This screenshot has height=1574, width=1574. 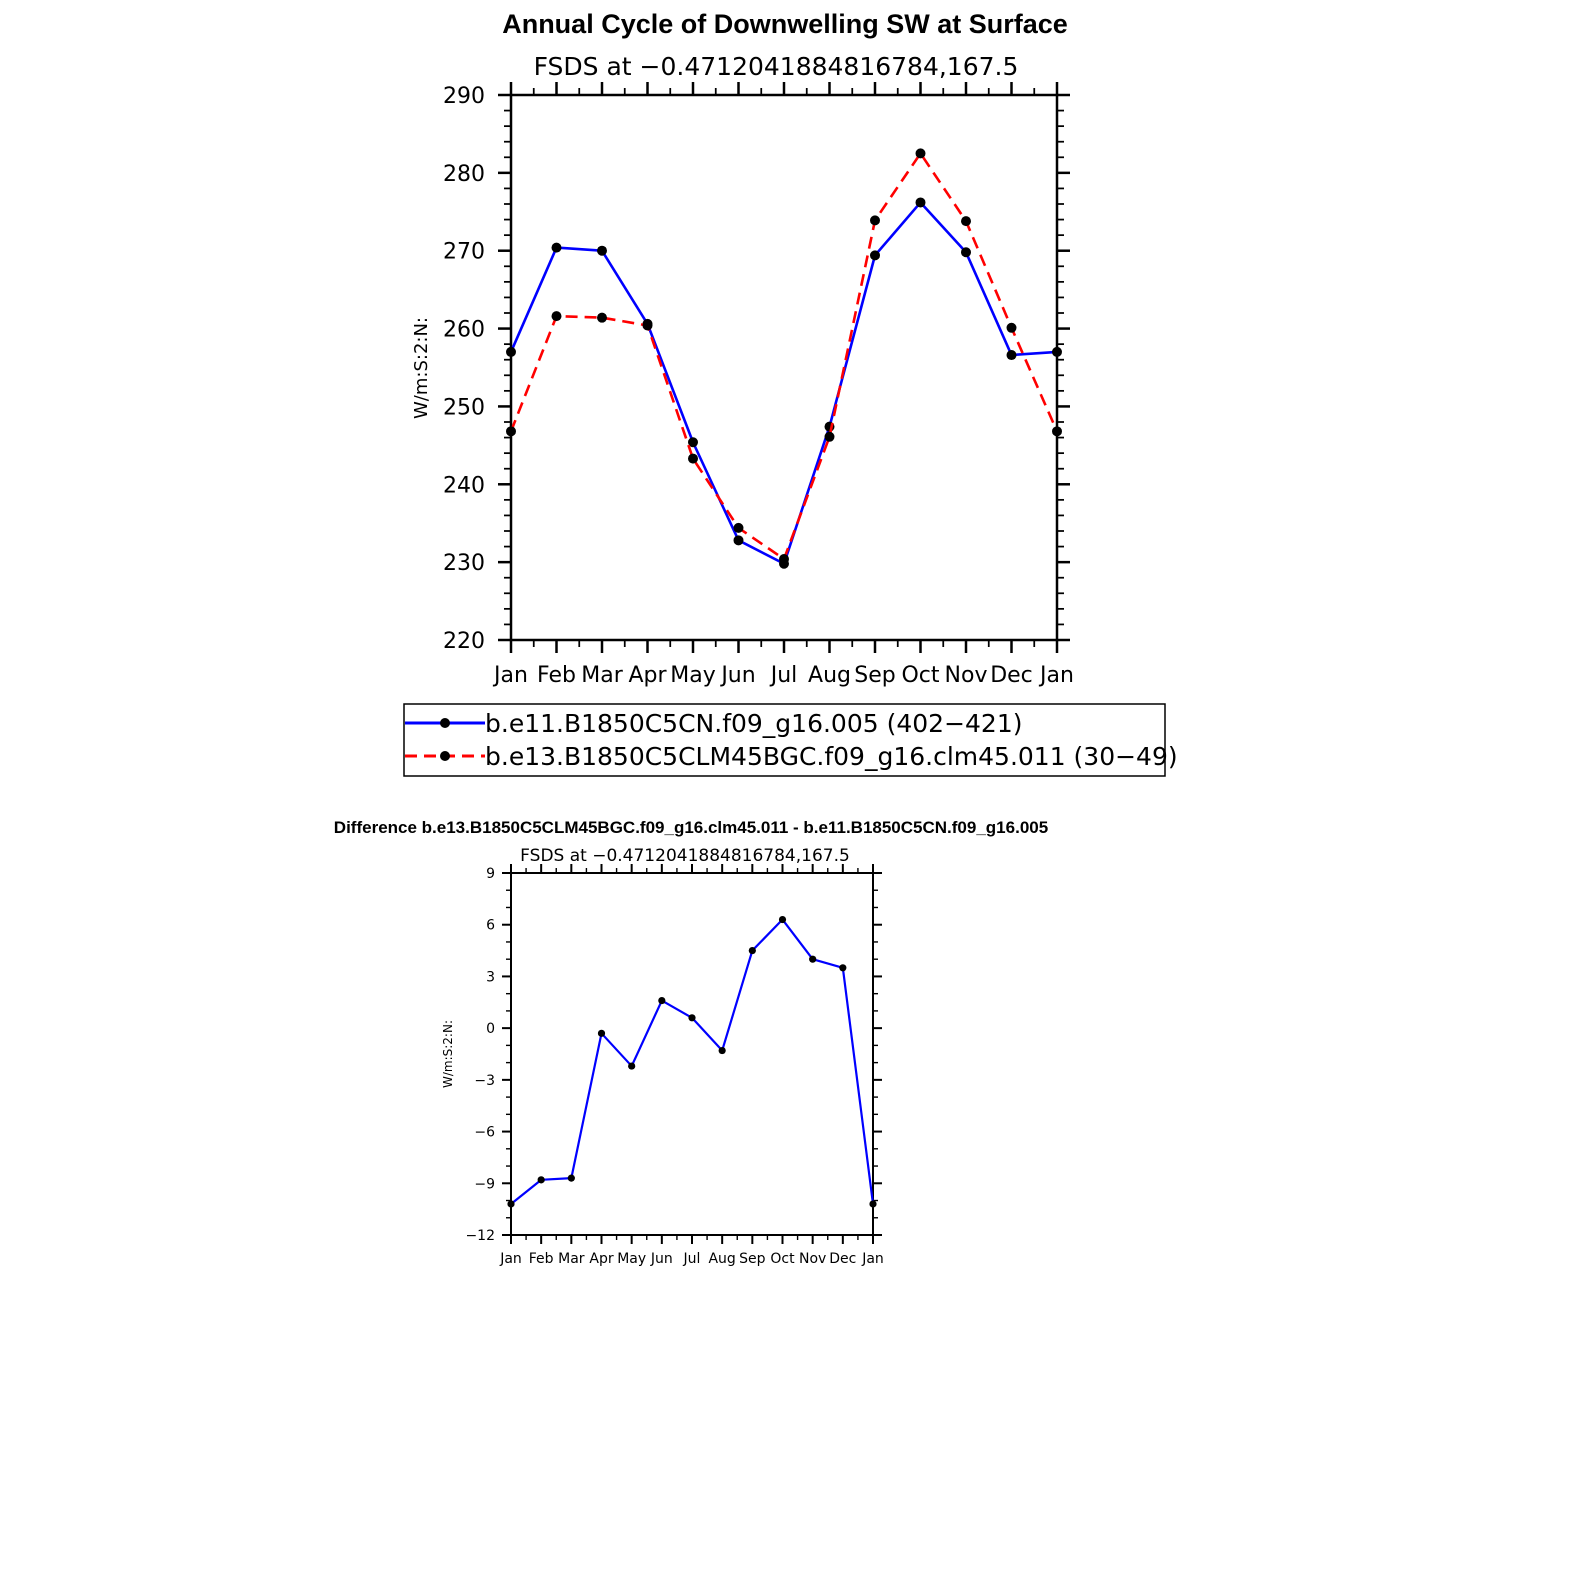 I want to click on difference-series-layer, so click(x=692, y=1061).